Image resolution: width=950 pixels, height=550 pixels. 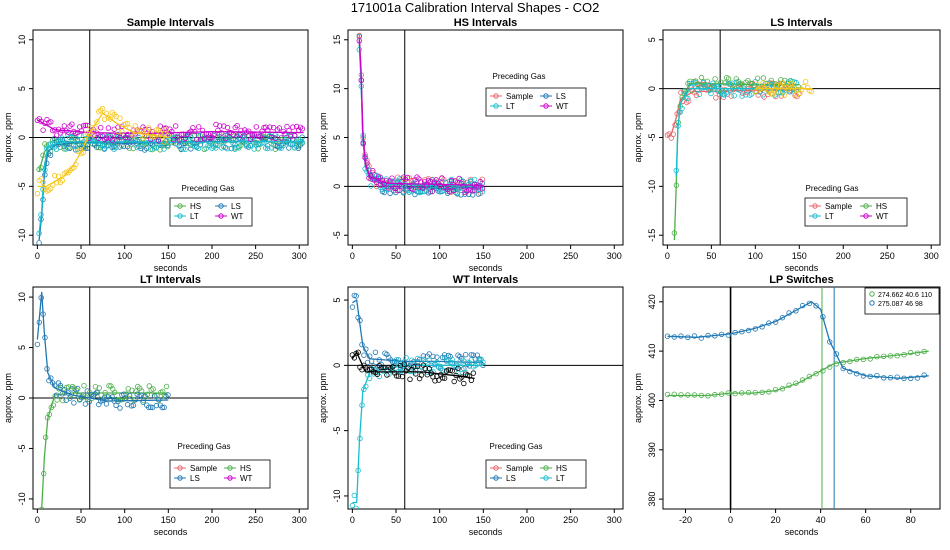 What do you see at coordinates (905, 295) in the screenshot?
I see `legend-entry: 274.662 40.6 110` at bounding box center [905, 295].